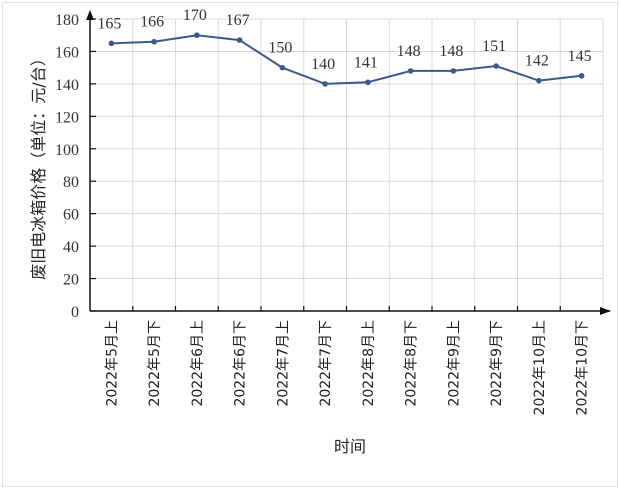  What do you see at coordinates (369, 363) in the screenshot?
I see `x-category-label: 2022年8月上` at bounding box center [369, 363].